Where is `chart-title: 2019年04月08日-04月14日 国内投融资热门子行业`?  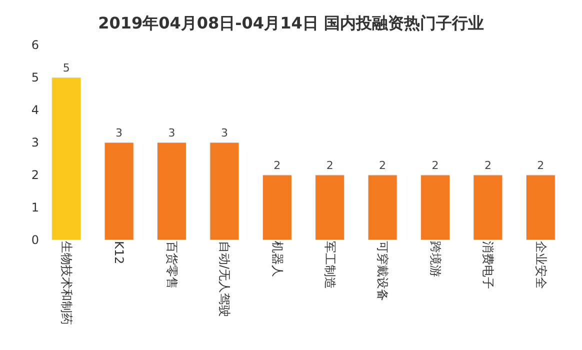 chart-title: 2019年04月08日-04月14日 国内投融资热门子行业 is located at coordinates (291, 23).